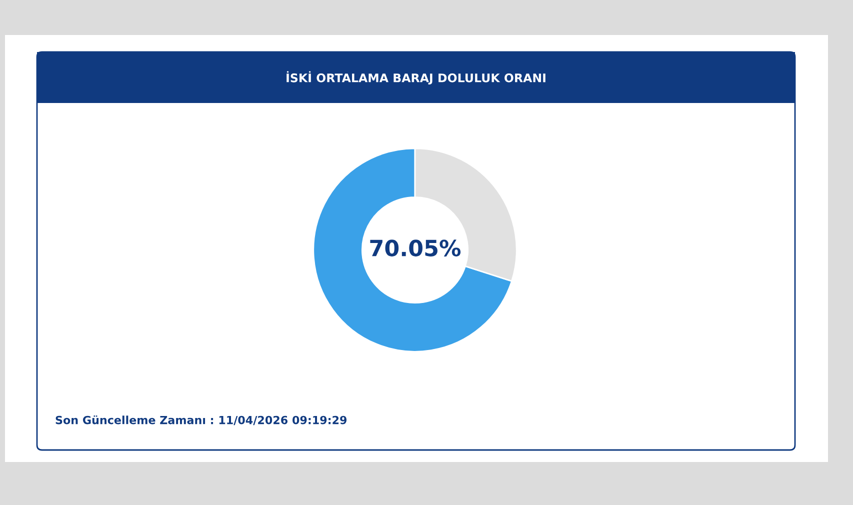  Describe the element at coordinates (416, 78) in the screenshot. I see `chart-title: İSKİ ORTALAMA BARAJ DOLULUK ORANI` at that location.